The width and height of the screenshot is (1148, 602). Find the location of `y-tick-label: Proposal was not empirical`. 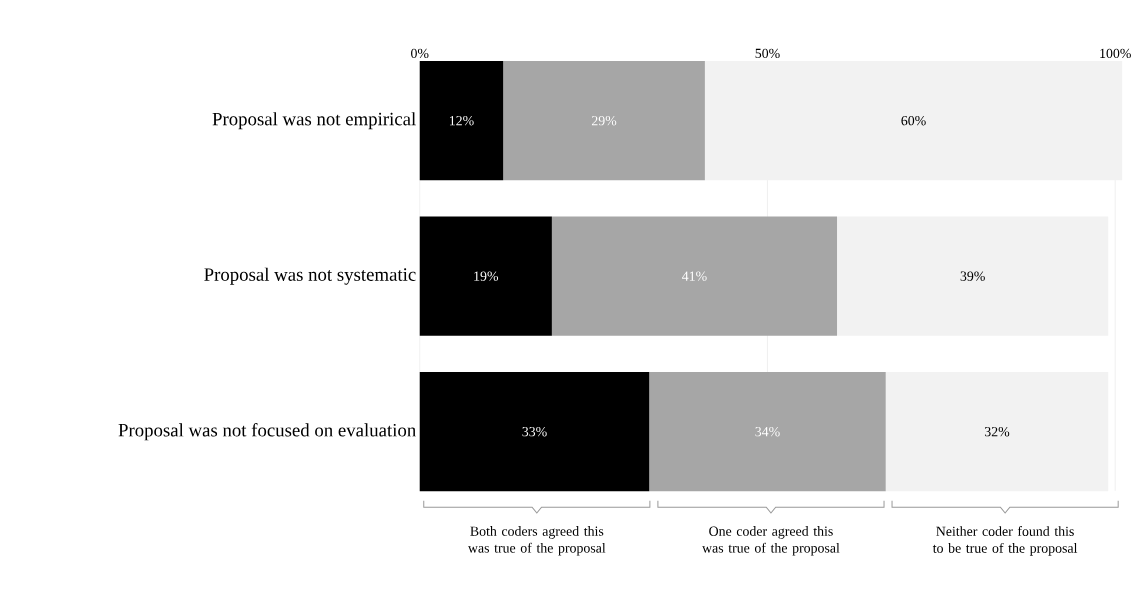

y-tick-label: Proposal was not empirical is located at coordinates (314, 121).